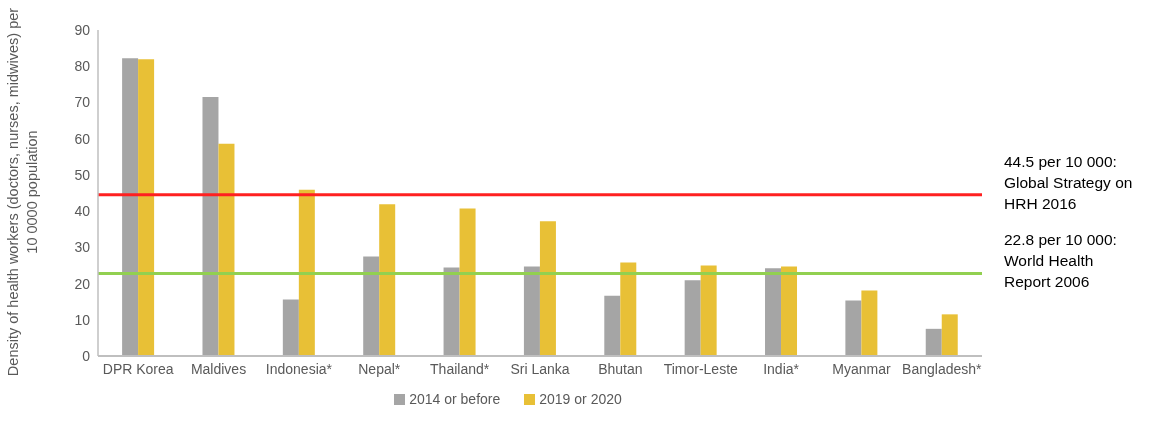  Describe the element at coordinates (82, 138) in the screenshot. I see `y-tick-label: 60` at that location.